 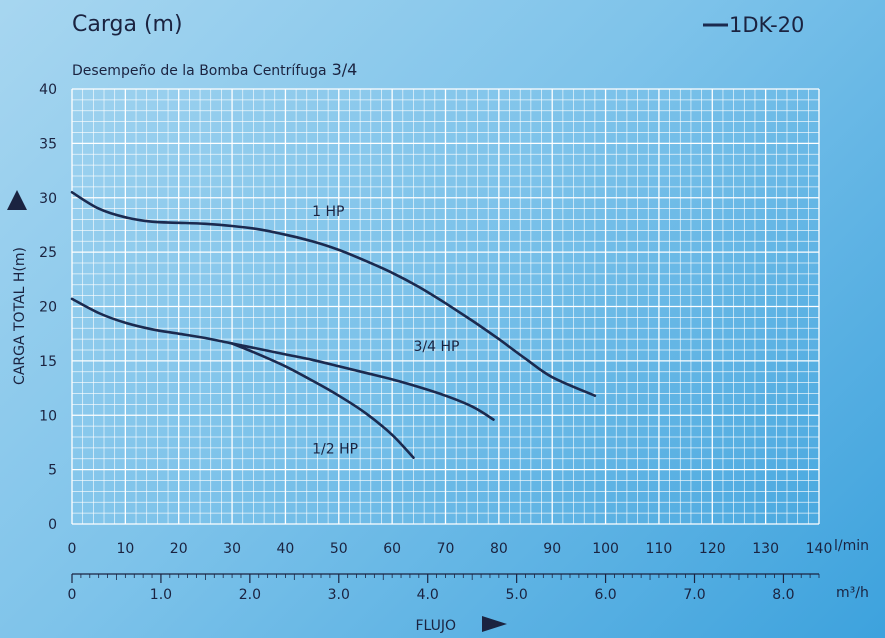 What do you see at coordinates (552, 549) in the screenshot?
I see `x-tick-label: 90` at bounding box center [552, 549].